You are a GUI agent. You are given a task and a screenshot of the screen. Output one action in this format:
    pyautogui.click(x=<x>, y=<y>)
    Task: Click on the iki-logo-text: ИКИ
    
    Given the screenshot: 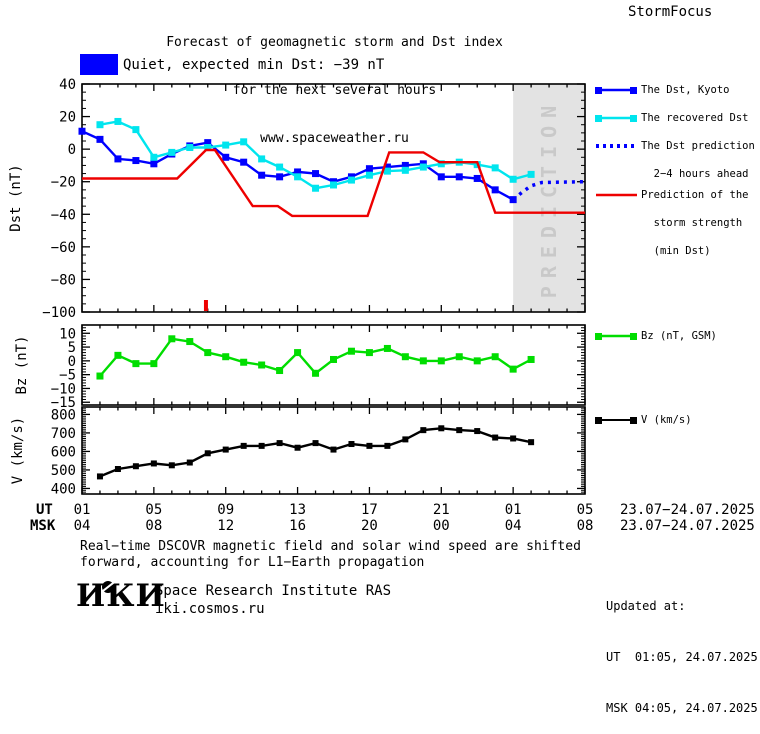 What is the action you would take?
    pyautogui.click(x=121, y=596)
    